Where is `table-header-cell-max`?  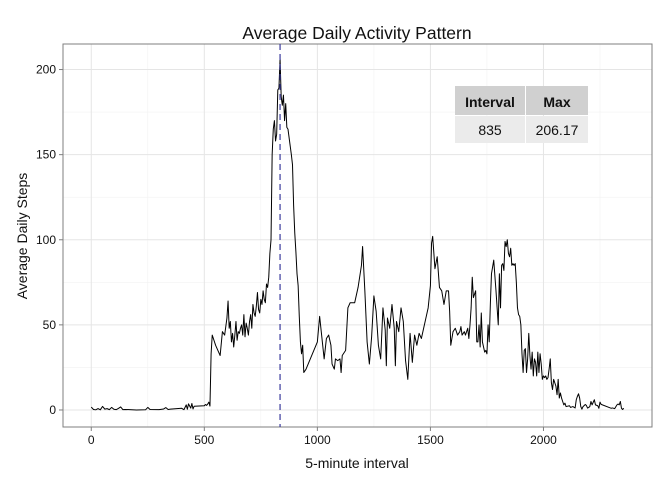
table-header-cell-max is located at coordinates (557, 100).